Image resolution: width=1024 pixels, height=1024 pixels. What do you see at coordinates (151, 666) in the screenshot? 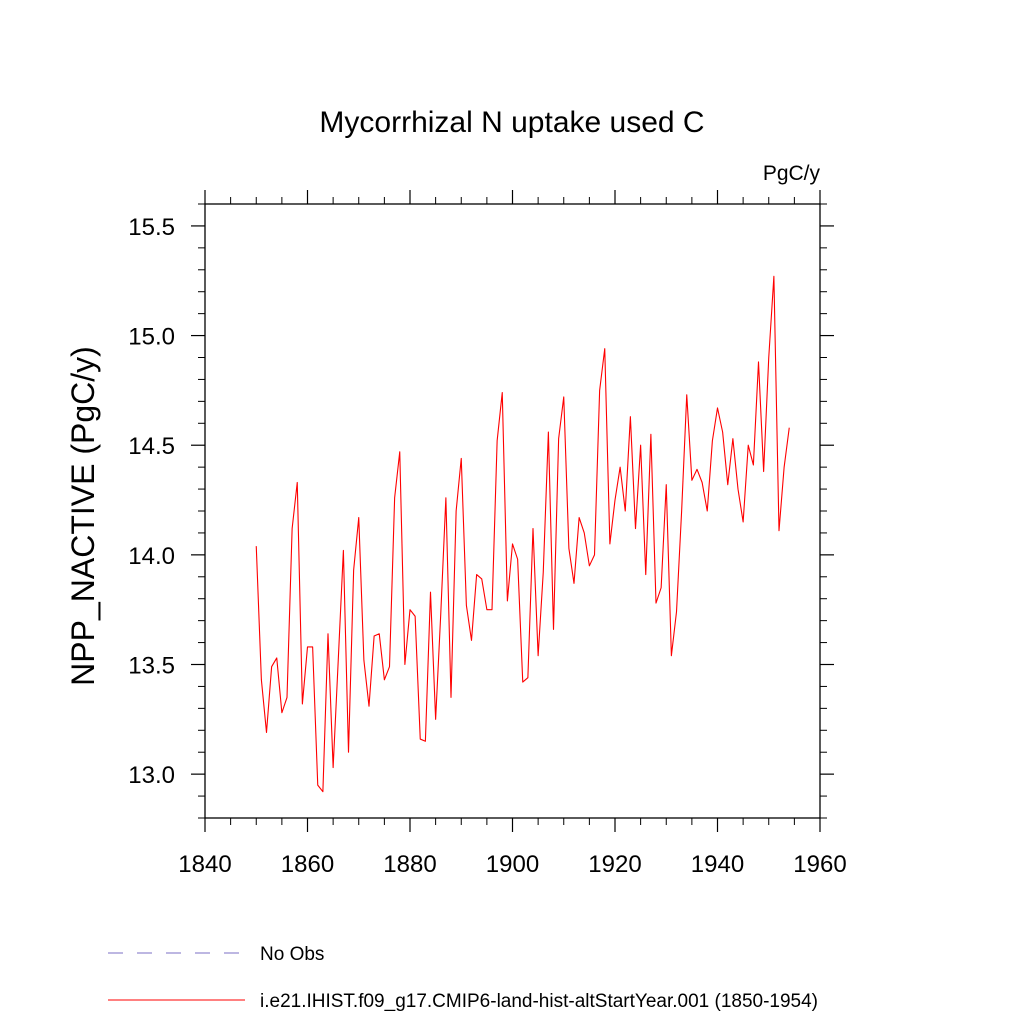
I see `y-tick-label: 13.5` at bounding box center [151, 666].